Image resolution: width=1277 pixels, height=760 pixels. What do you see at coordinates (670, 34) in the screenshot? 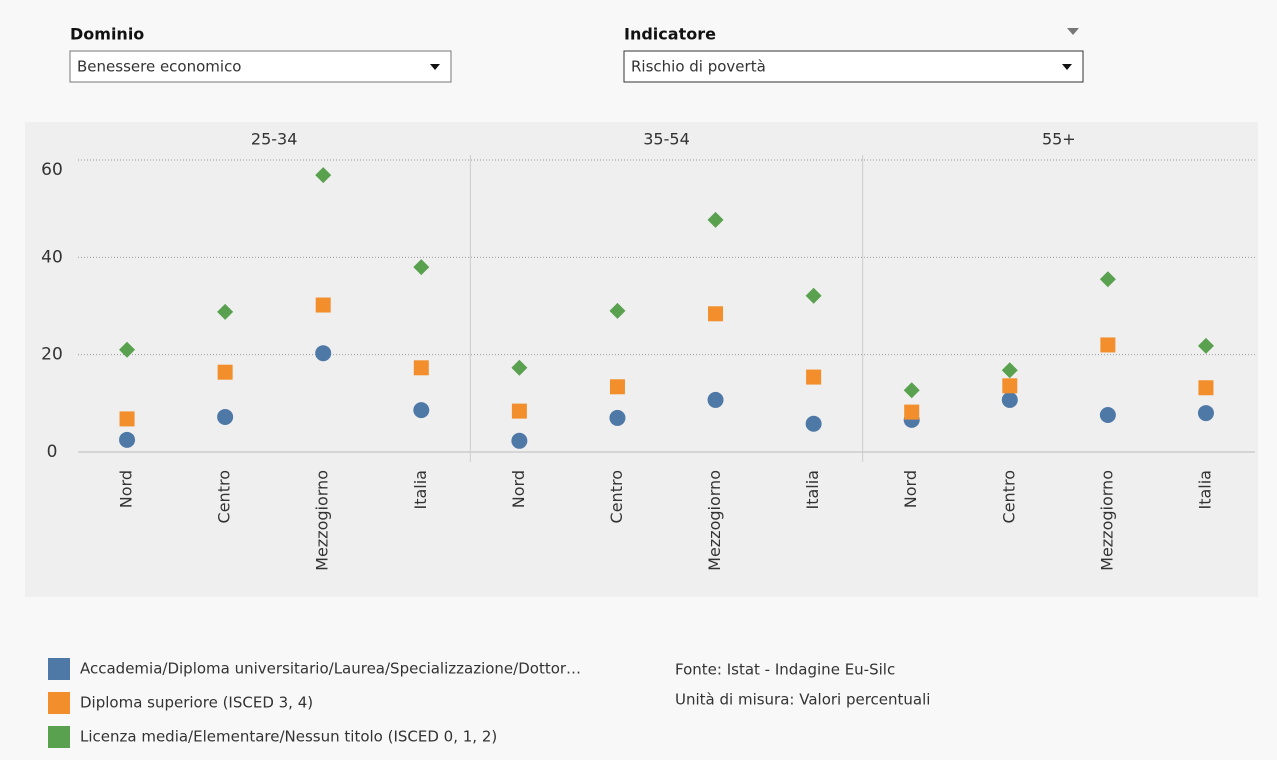
I see `filter-label: Indicatore` at bounding box center [670, 34].